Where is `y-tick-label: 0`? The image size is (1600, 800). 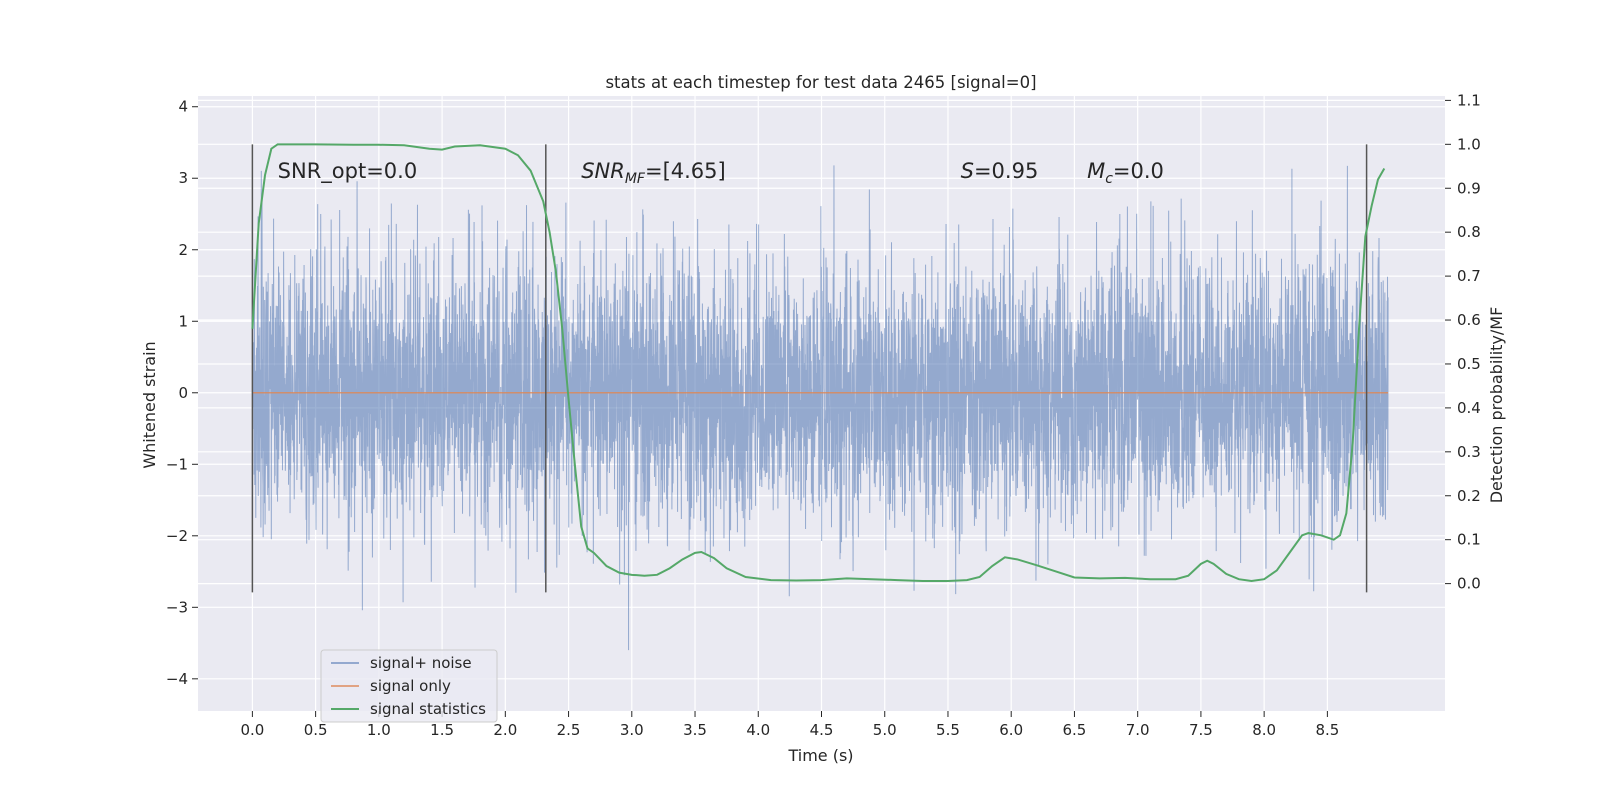
y-tick-label: 0 is located at coordinates (183, 393).